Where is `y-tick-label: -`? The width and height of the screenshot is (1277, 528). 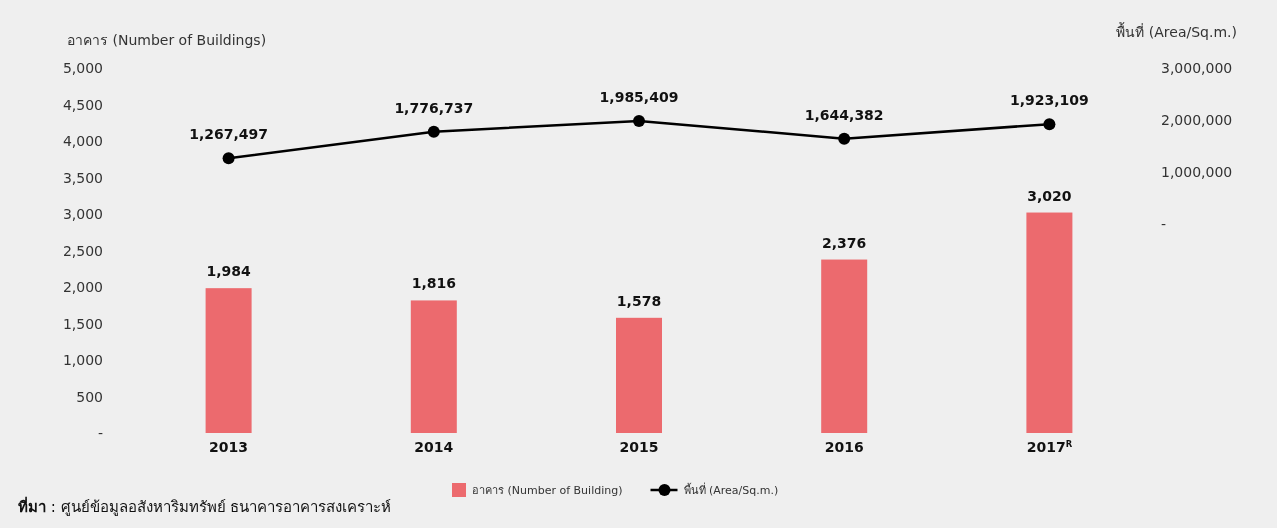 y-tick-label: - is located at coordinates (100, 433).